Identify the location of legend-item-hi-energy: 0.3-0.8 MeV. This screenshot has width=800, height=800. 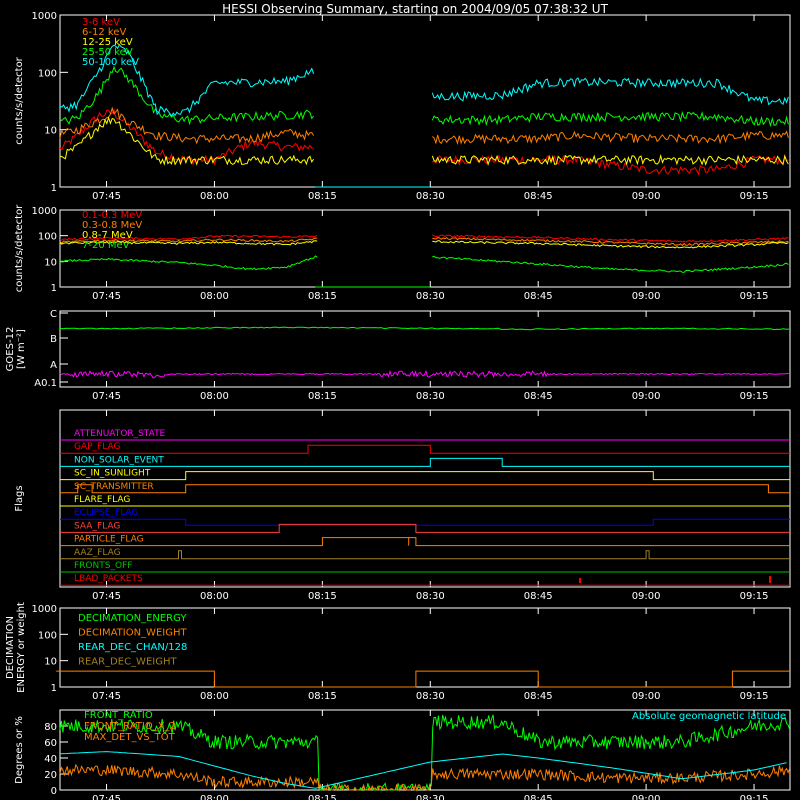
(112, 225).